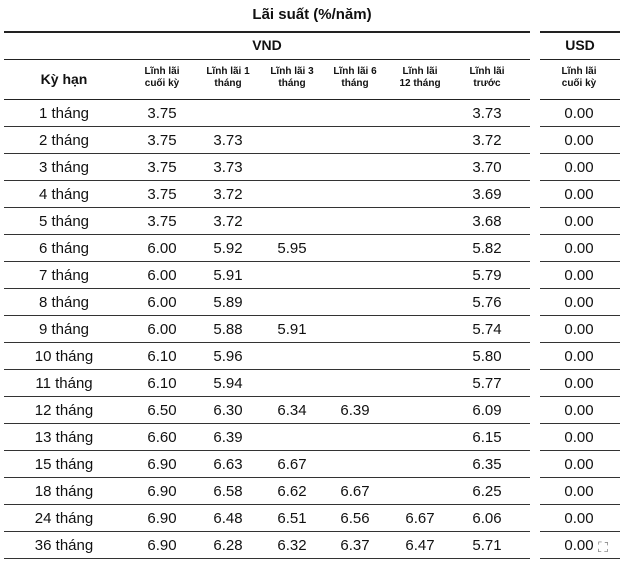 This screenshot has width=624, height=567. What do you see at coordinates (312, 275) in the screenshot?
I see `table-row: 7 tháng 6.00 5.91 5.79 0.00` at bounding box center [312, 275].